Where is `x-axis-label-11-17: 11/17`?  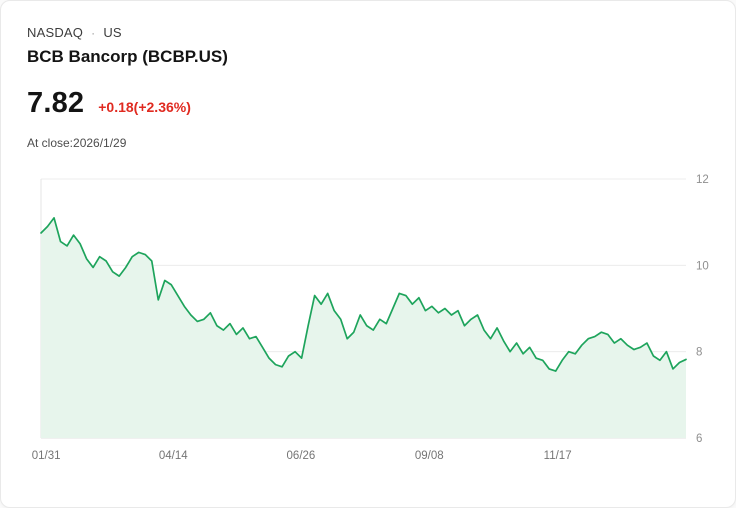 x-axis-label-11-17: 11/17 is located at coordinates (558, 456).